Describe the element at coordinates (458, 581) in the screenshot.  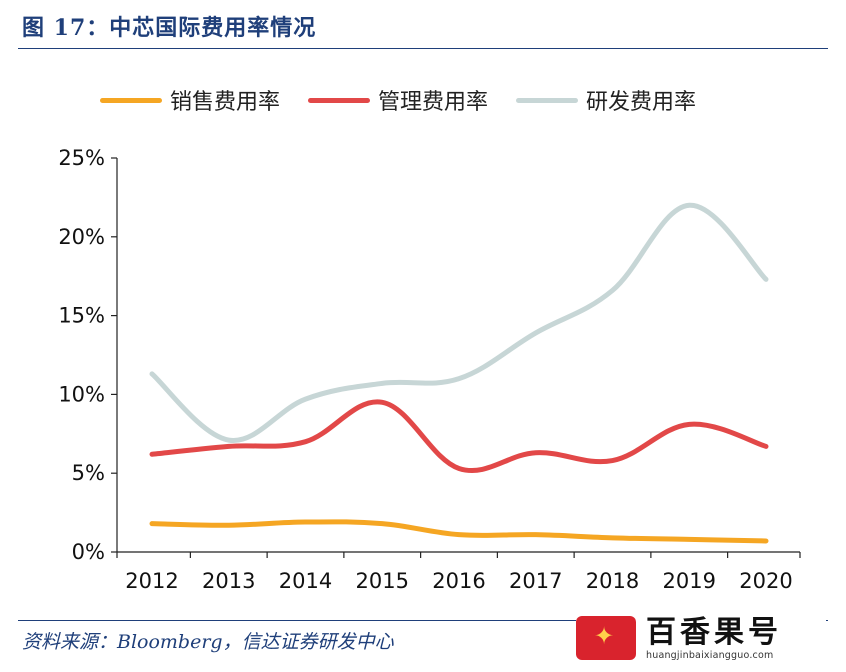
I see `x-tick-label: 2016` at that location.